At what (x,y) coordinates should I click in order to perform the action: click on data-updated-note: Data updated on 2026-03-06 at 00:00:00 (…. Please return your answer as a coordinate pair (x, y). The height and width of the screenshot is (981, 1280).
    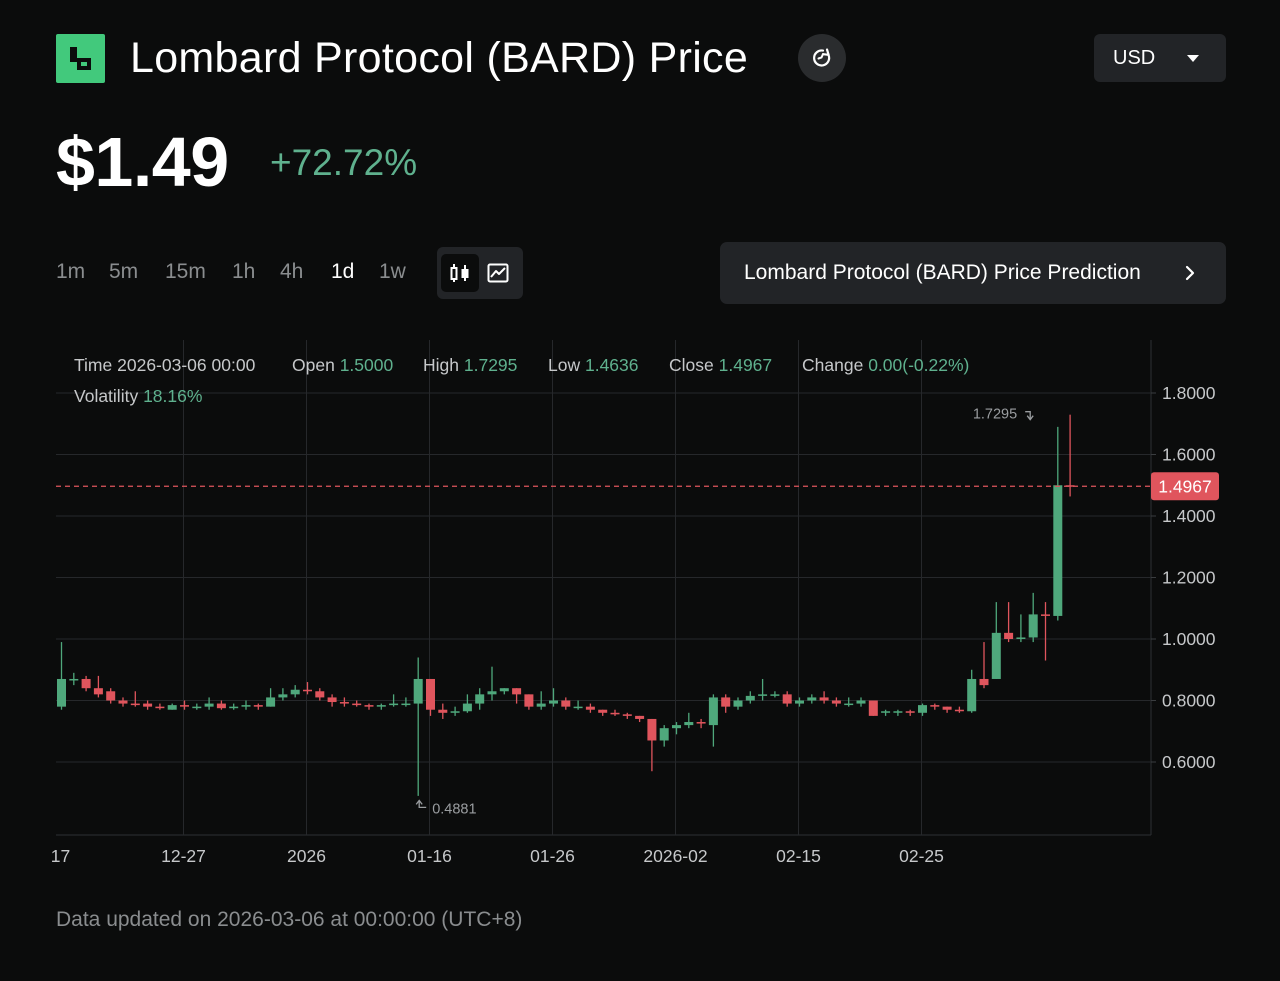
    Looking at the image, I should click on (289, 919).